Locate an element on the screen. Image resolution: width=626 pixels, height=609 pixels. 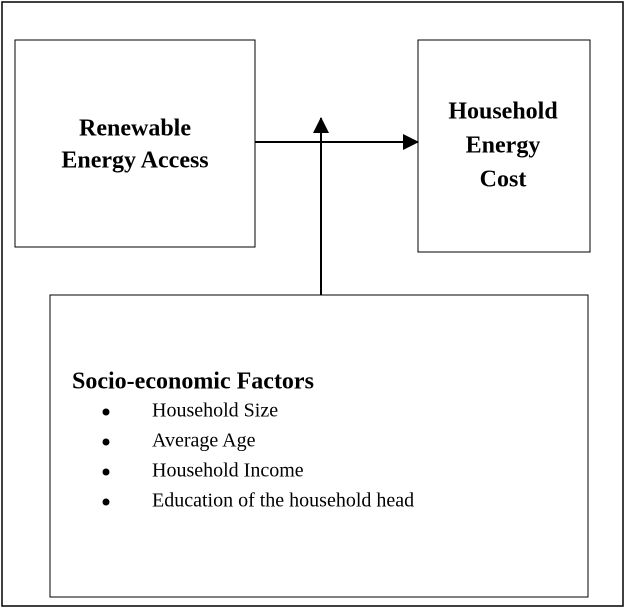
node-label: Cost is located at coordinates (503, 180).